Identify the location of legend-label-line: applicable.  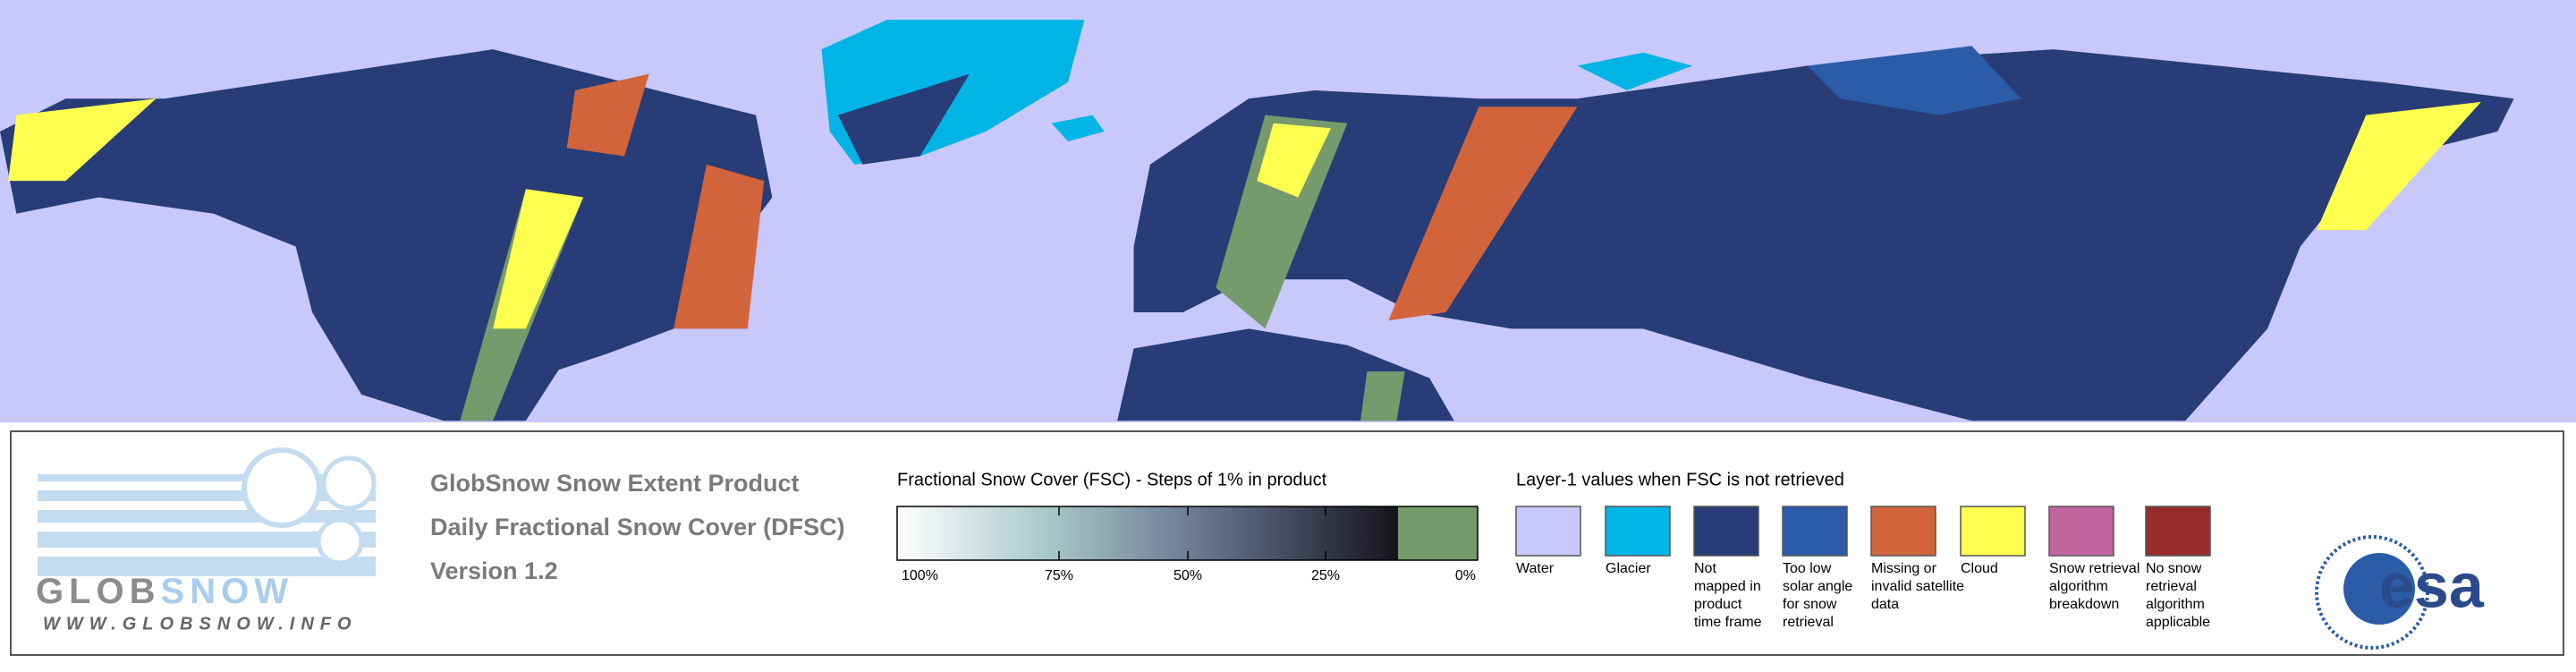
(2178, 622).